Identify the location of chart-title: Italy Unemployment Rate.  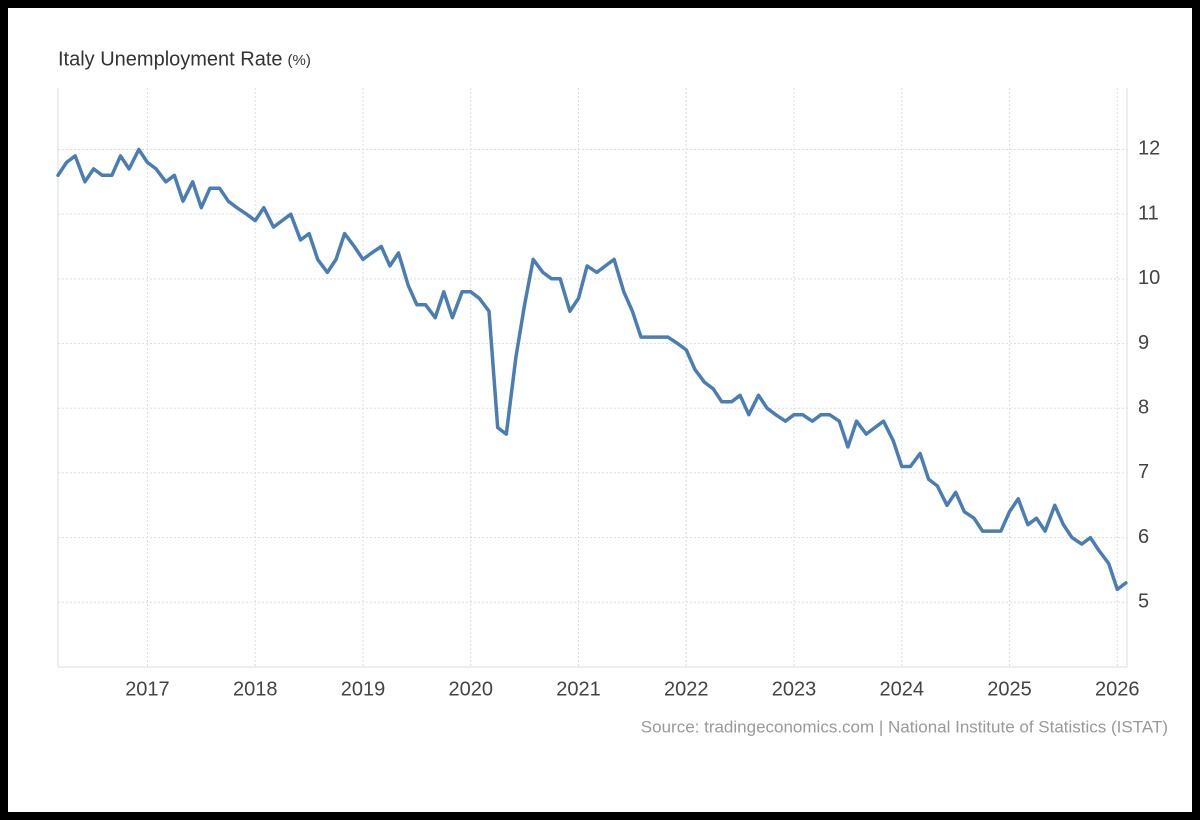
(170, 59).